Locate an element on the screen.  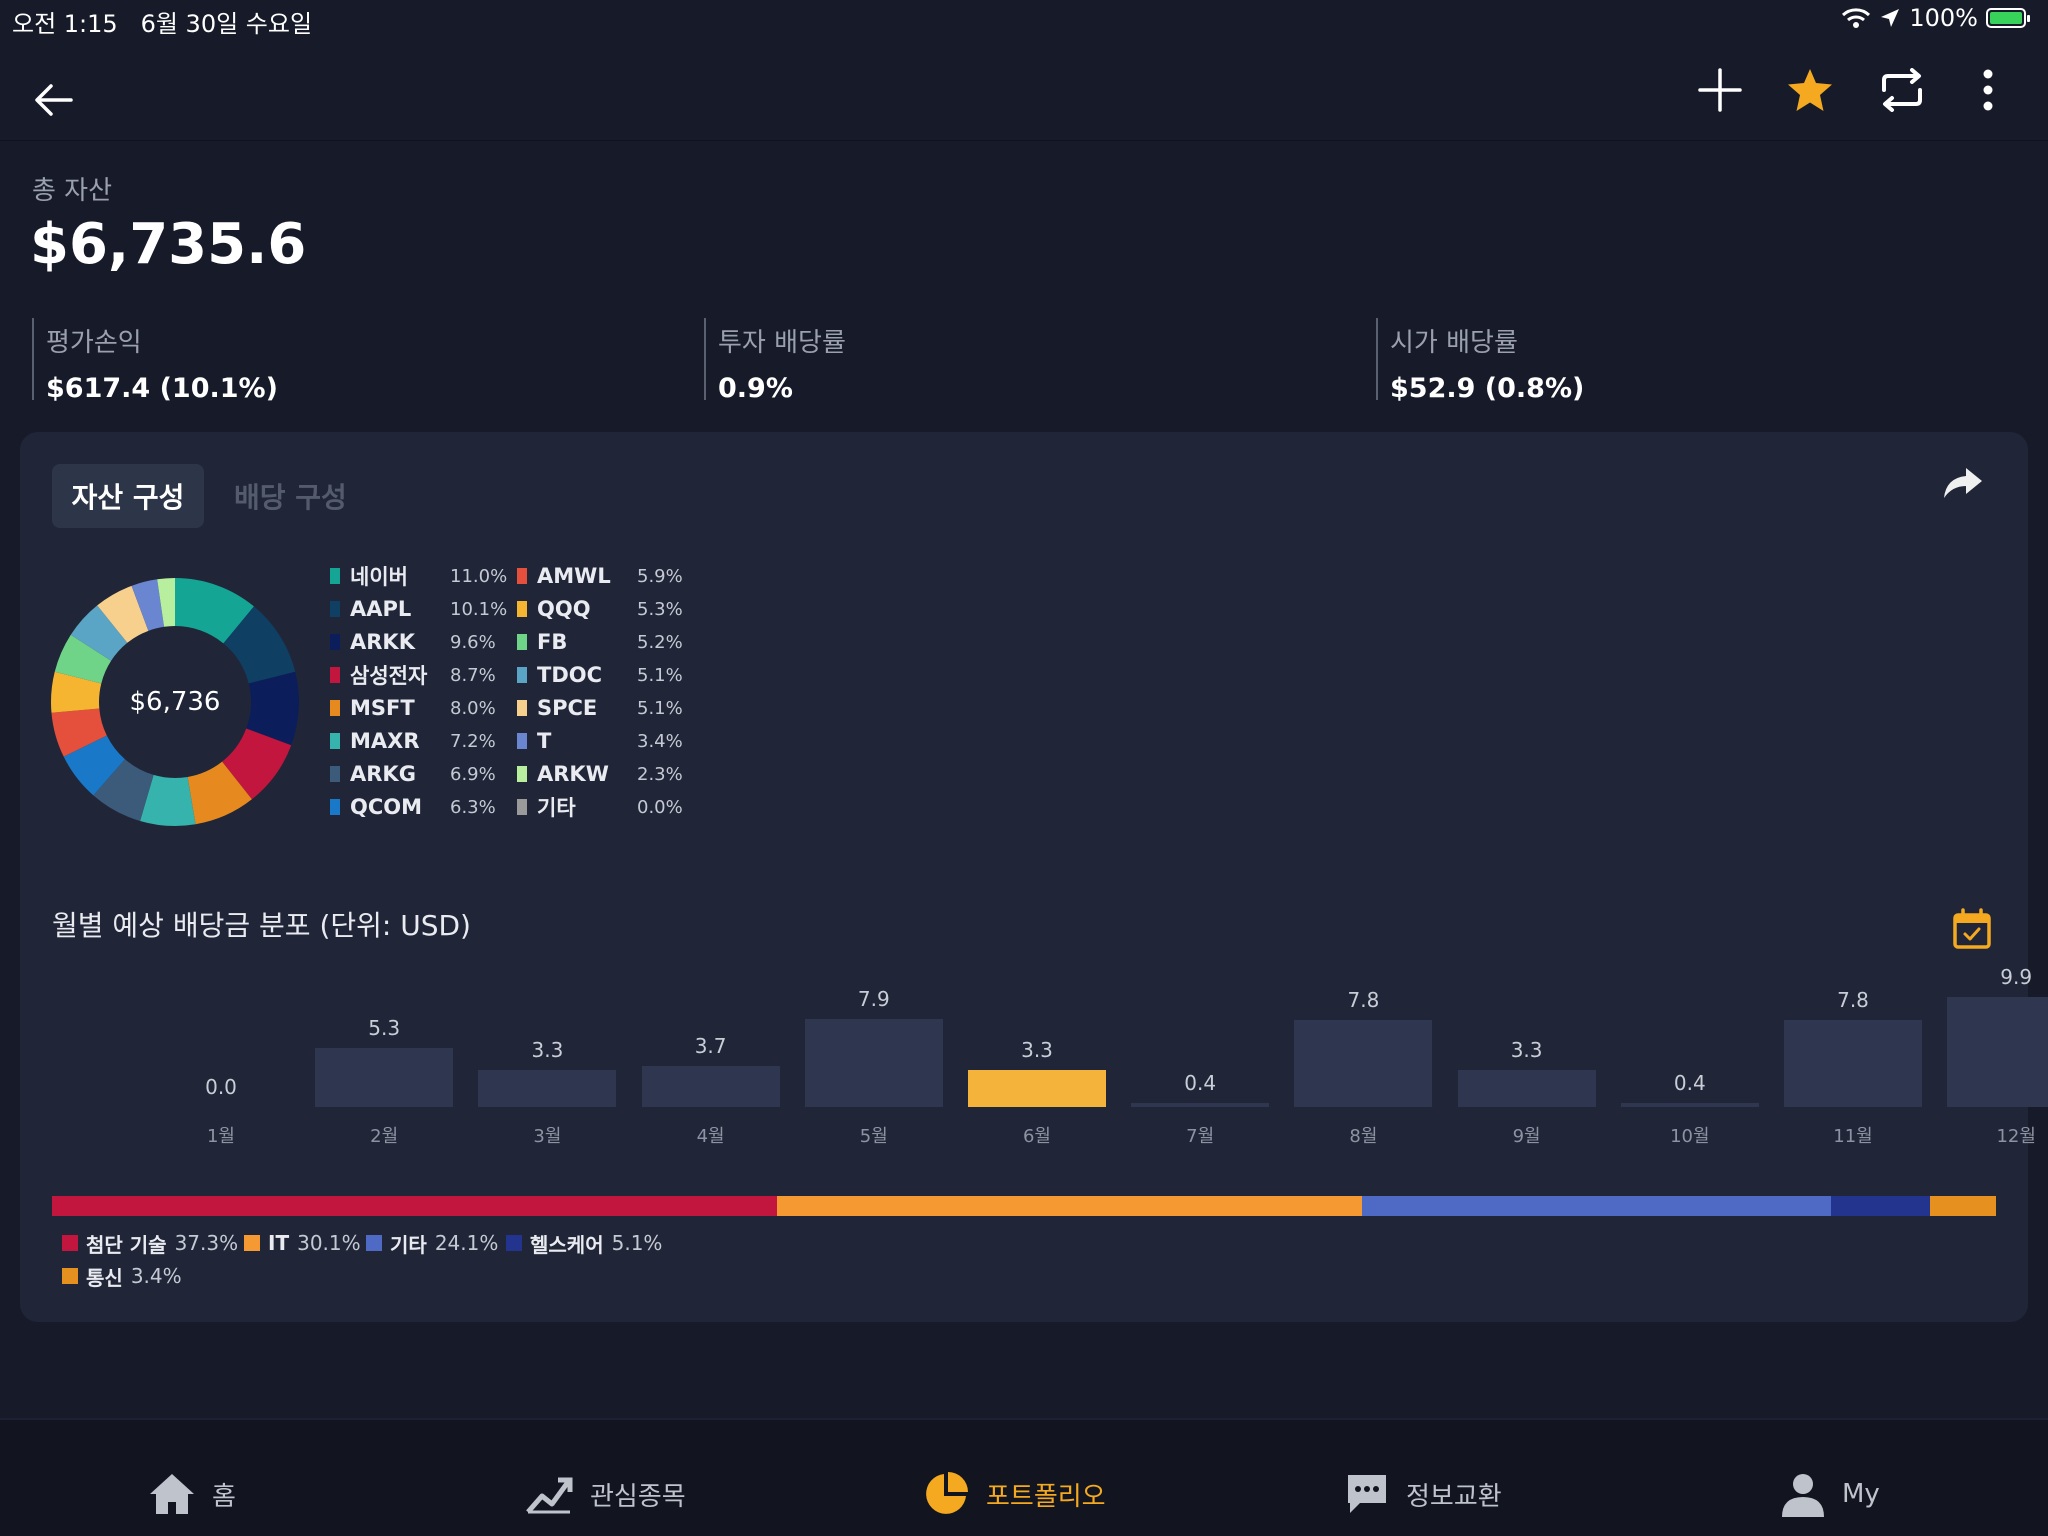
month-label: 2월 is located at coordinates (384, 1136).